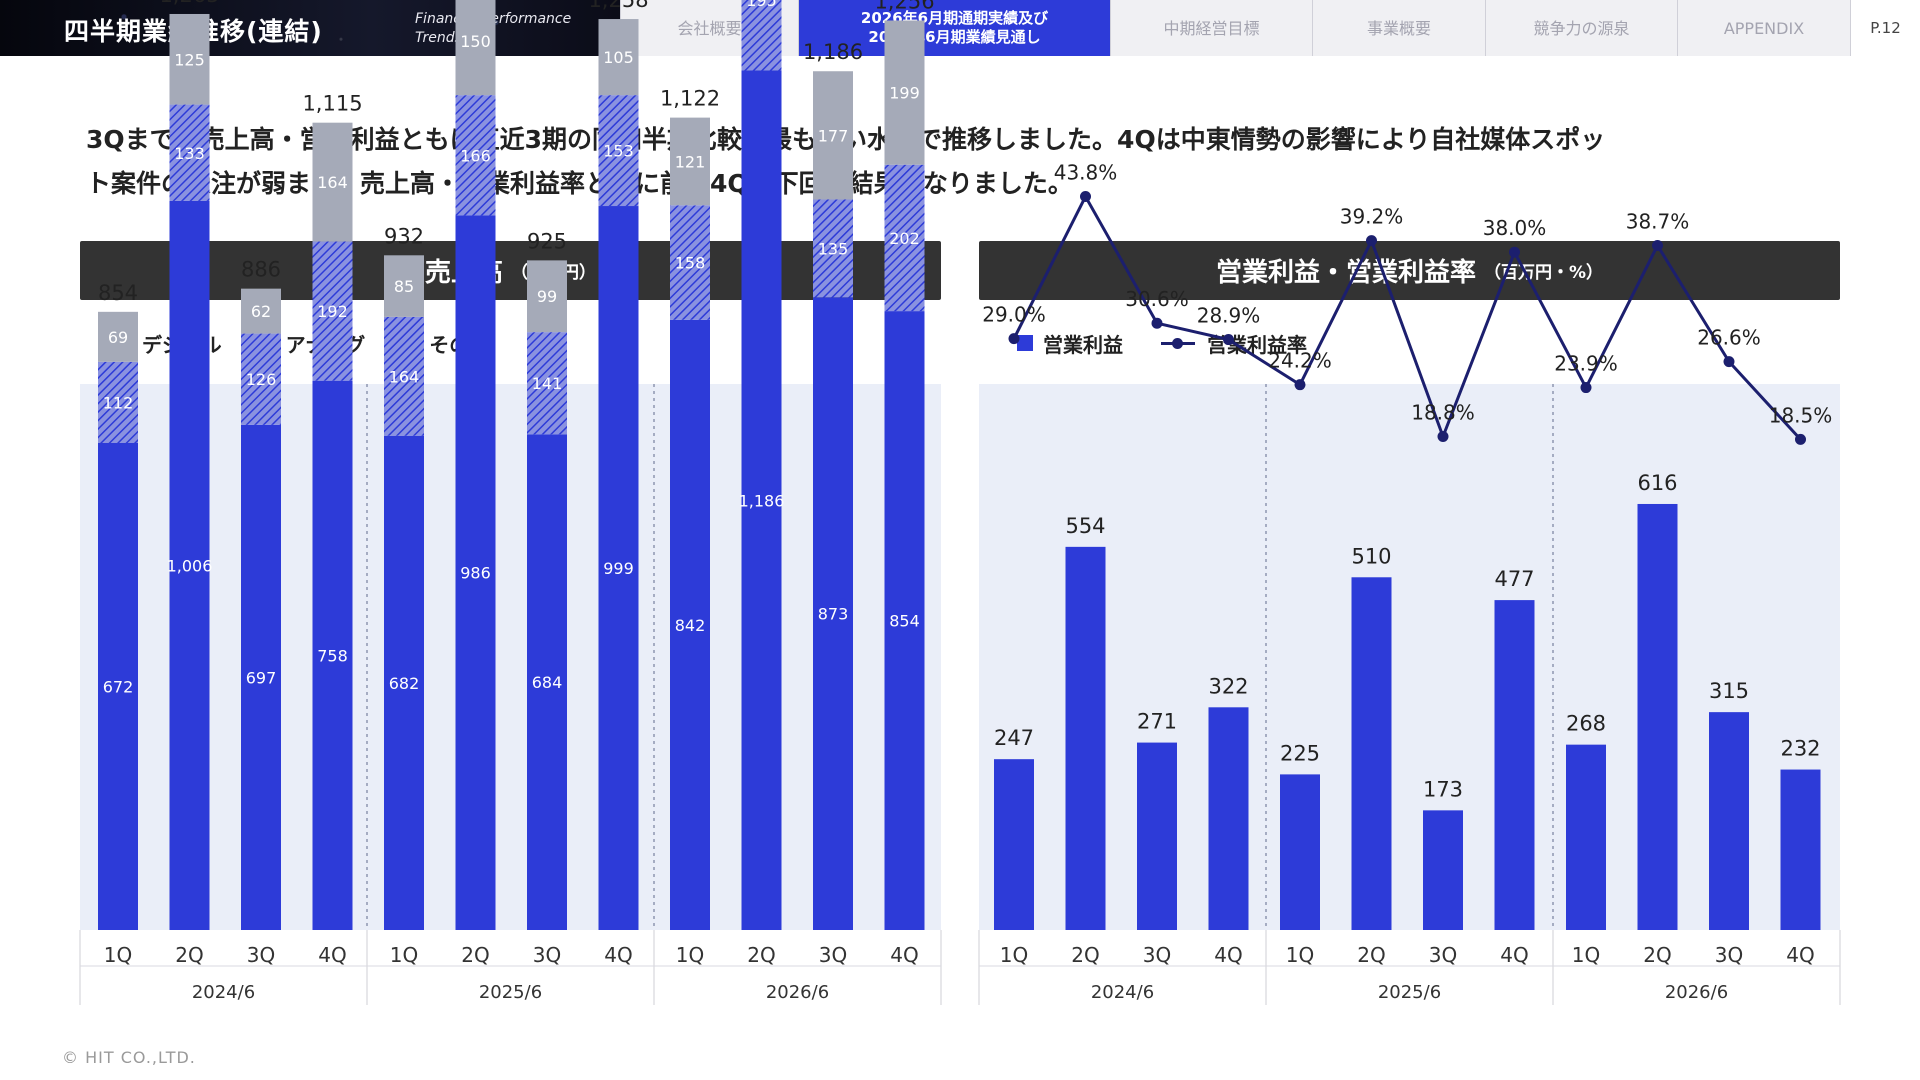  What do you see at coordinates (1085, 526) in the screenshot?
I see `operating-profit-label: 554` at bounding box center [1085, 526].